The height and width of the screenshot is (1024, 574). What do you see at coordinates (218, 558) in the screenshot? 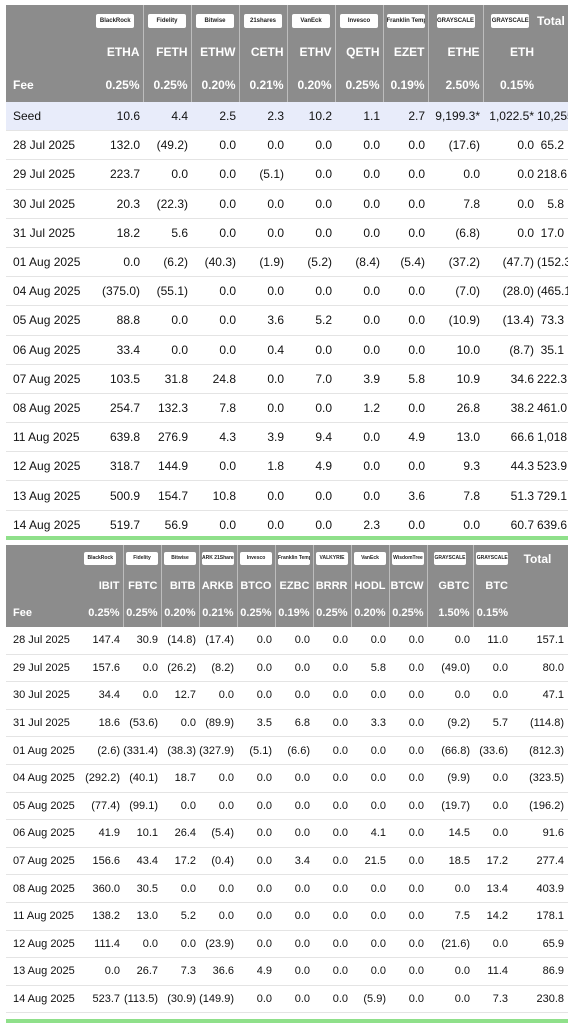
I see `issuer-logo: ARK 21Shares` at bounding box center [218, 558].